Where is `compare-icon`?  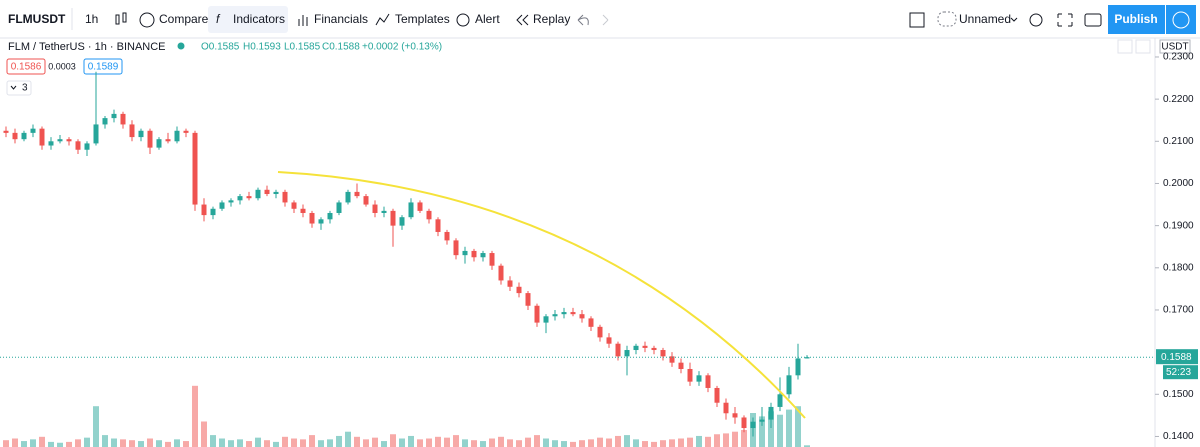
compare-icon is located at coordinates (147, 20).